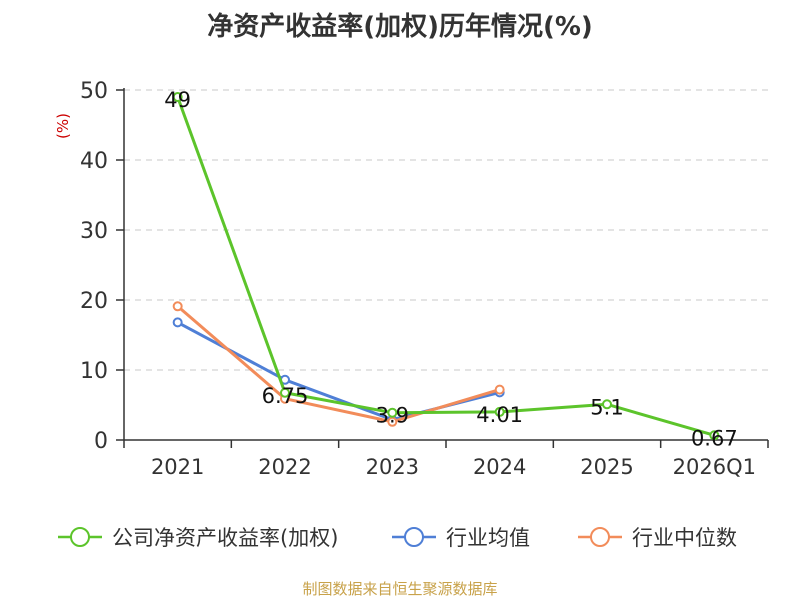 This screenshot has width=800, height=600. Describe the element at coordinates (225, 538) in the screenshot. I see `legend-label: 公司净资产收益率(加权)` at that location.